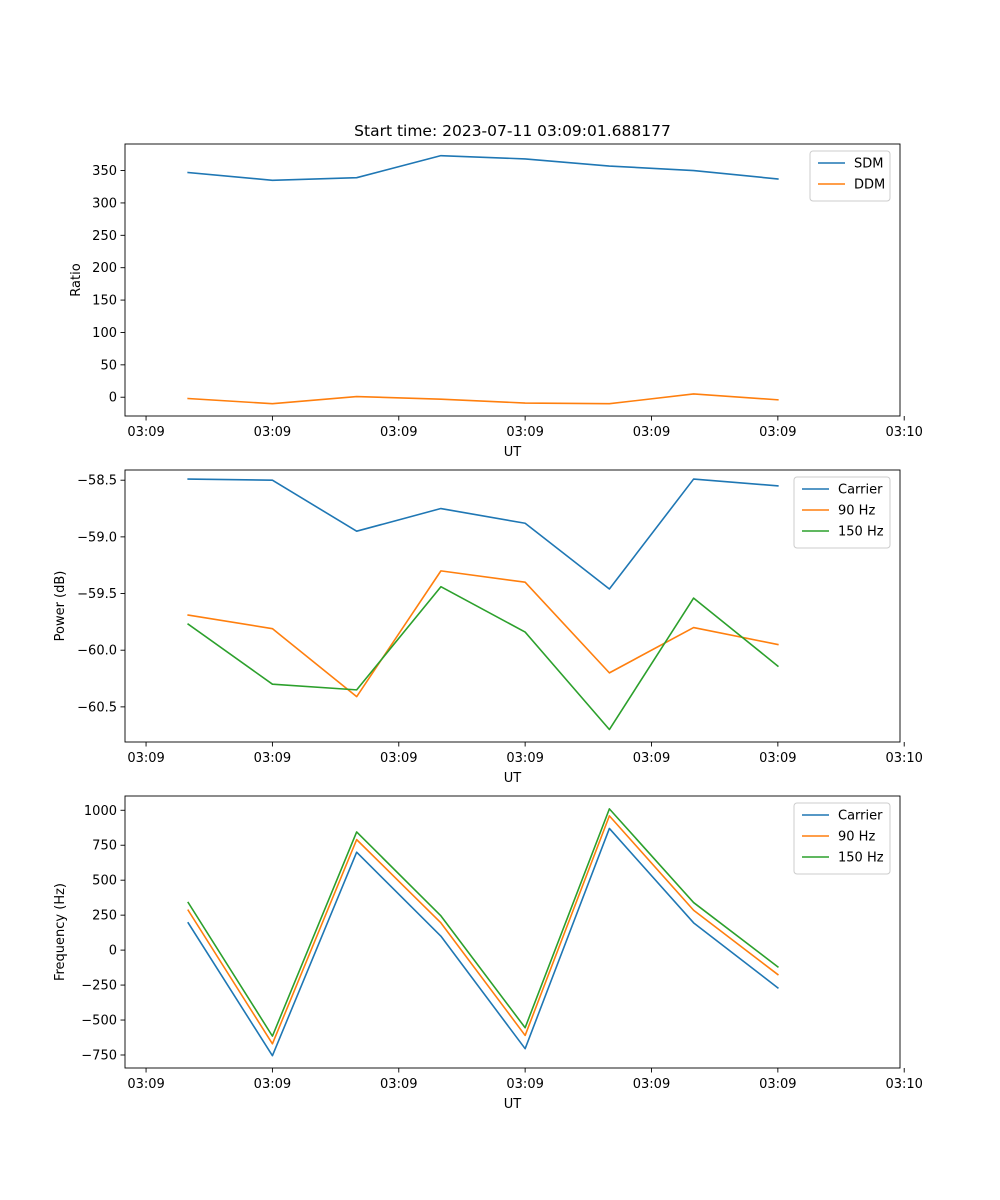 The width and height of the screenshot is (1000, 1200). I want to click on y-tick-label: −500, so click(99, 1021).